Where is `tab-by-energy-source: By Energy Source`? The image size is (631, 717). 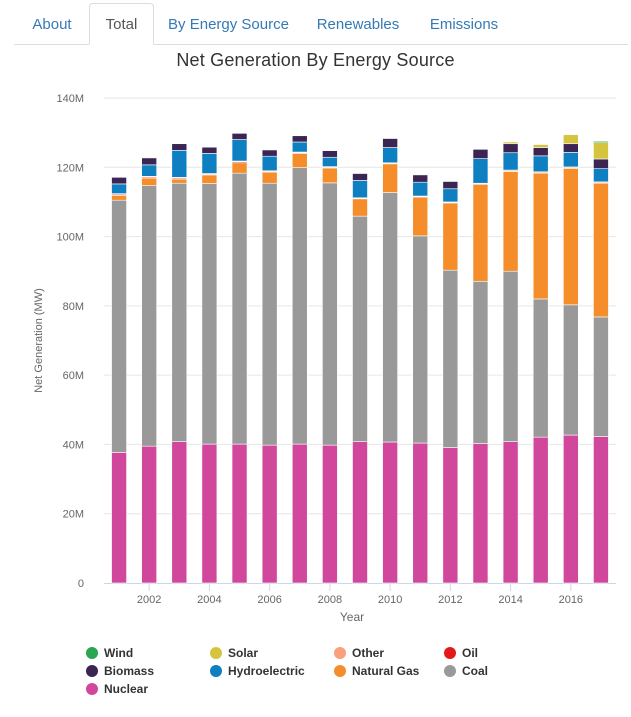 tab-by-energy-source: By Energy Source is located at coordinates (228, 24).